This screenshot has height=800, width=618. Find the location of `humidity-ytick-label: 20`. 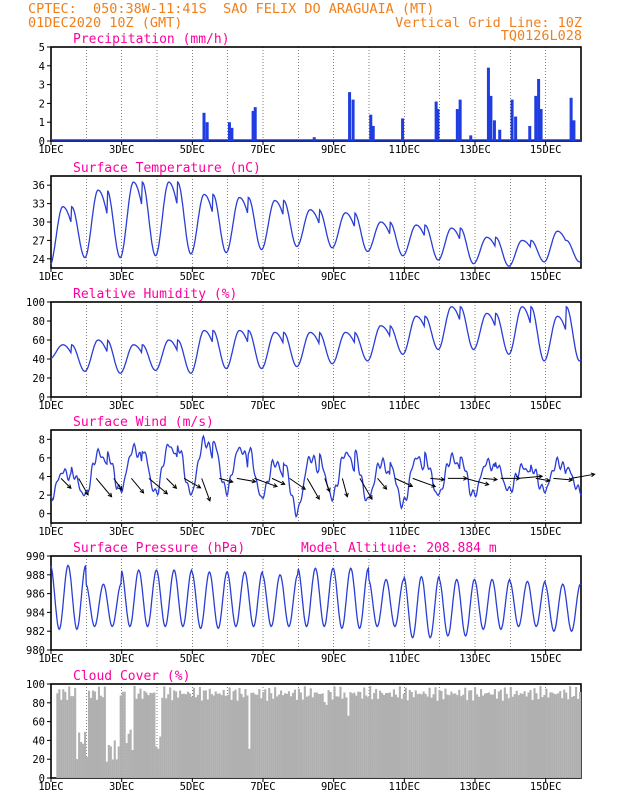

humidity-ytick-label: 20 is located at coordinates (38, 379).